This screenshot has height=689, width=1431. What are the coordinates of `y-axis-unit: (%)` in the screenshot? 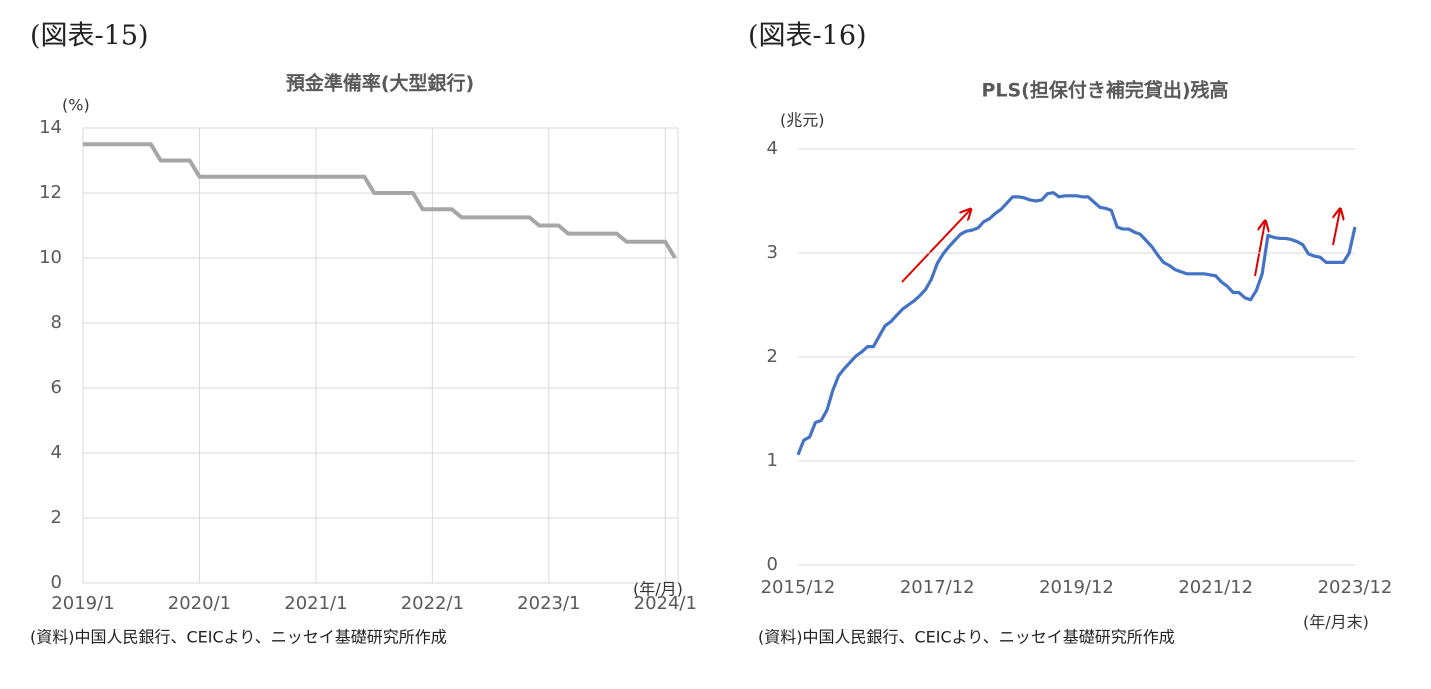 It's located at (76, 105).